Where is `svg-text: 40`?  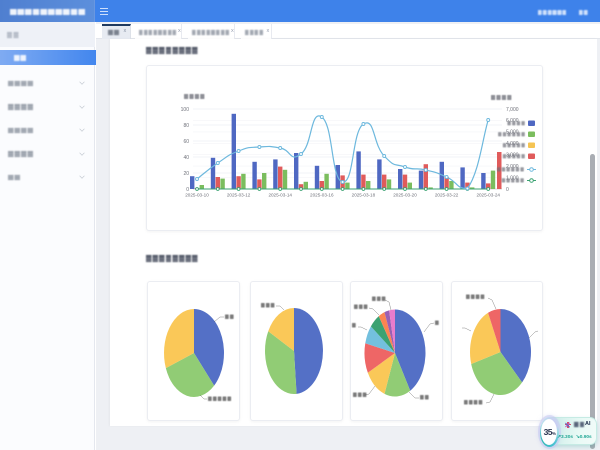 svg-text: 40 is located at coordinates (186, 158).